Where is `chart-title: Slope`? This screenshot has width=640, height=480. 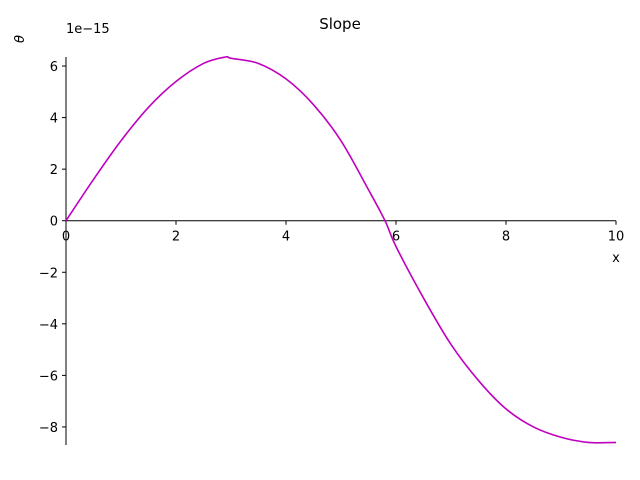 chart-title: Slope is located at coordinates (340, 24).